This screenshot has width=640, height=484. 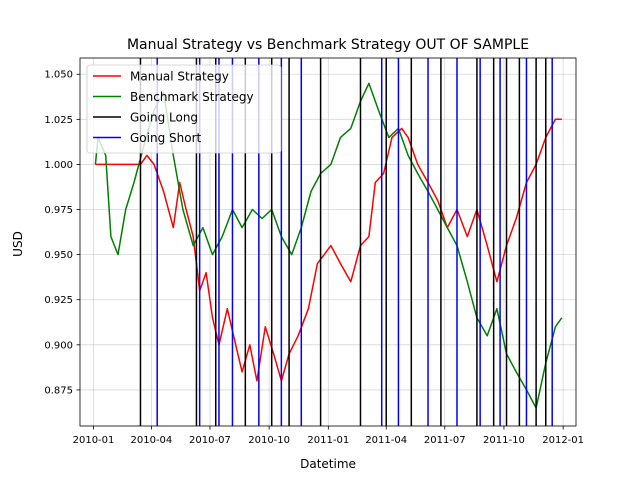 I want to click on x-tick-label: 2011-10, so click(x=504, y=440).